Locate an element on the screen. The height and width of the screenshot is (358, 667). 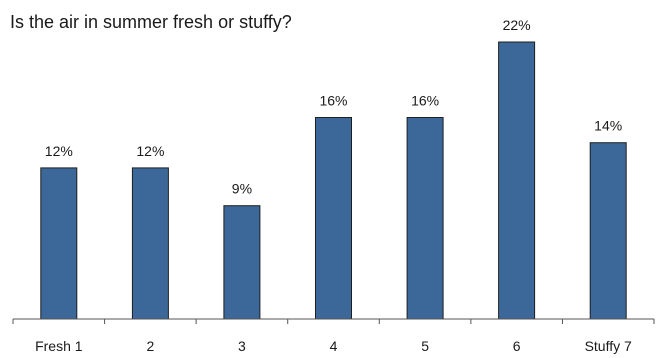
data-label-3: 9% is located at coordinates (242, 189).